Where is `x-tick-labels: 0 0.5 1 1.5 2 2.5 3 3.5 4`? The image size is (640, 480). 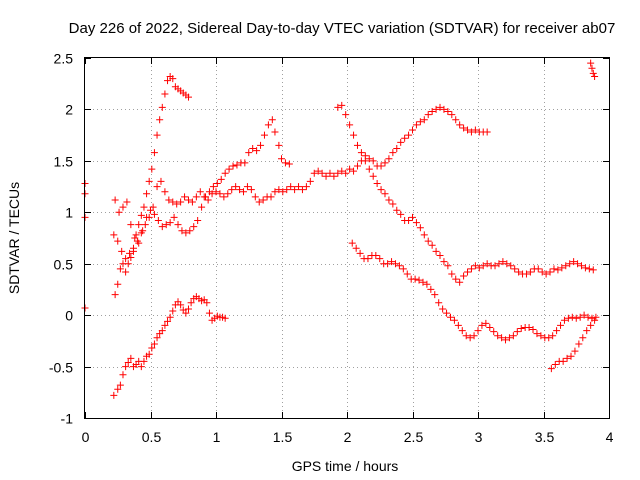
x-tick-labels: 0 0.5 1 1.5 2 2.5 3 3.5 4 is located at coordinates (348, 437).